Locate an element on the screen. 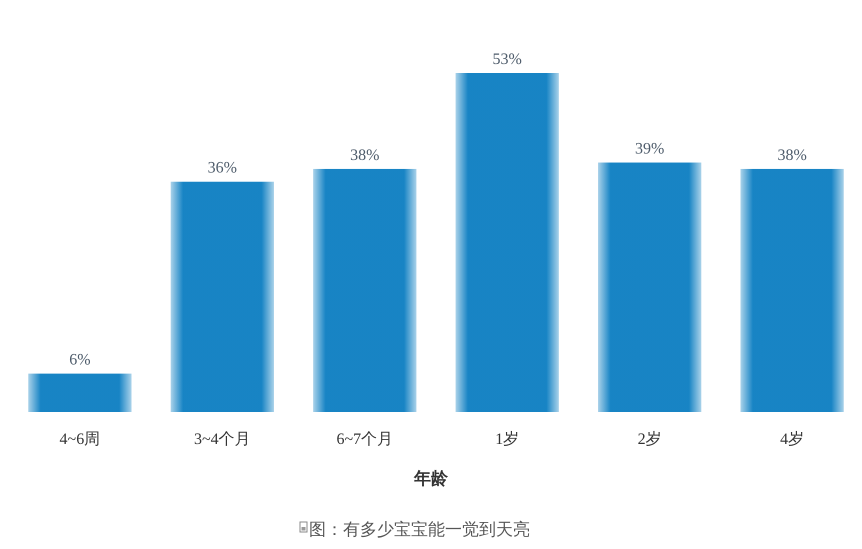 This screenshot has height=549, width=862. x-tick-label: 2岁 is located at coordinates (650, 439).